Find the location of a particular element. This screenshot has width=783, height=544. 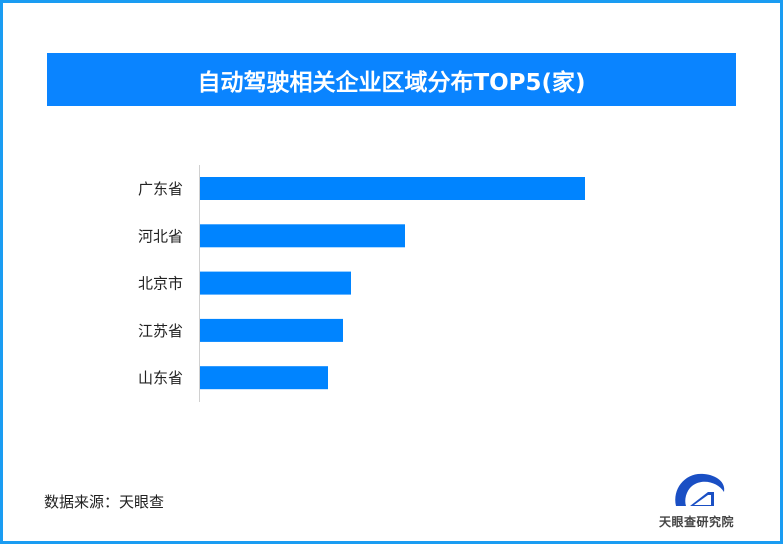

category-label: 江苏省 is located at coordinates (160, 331).